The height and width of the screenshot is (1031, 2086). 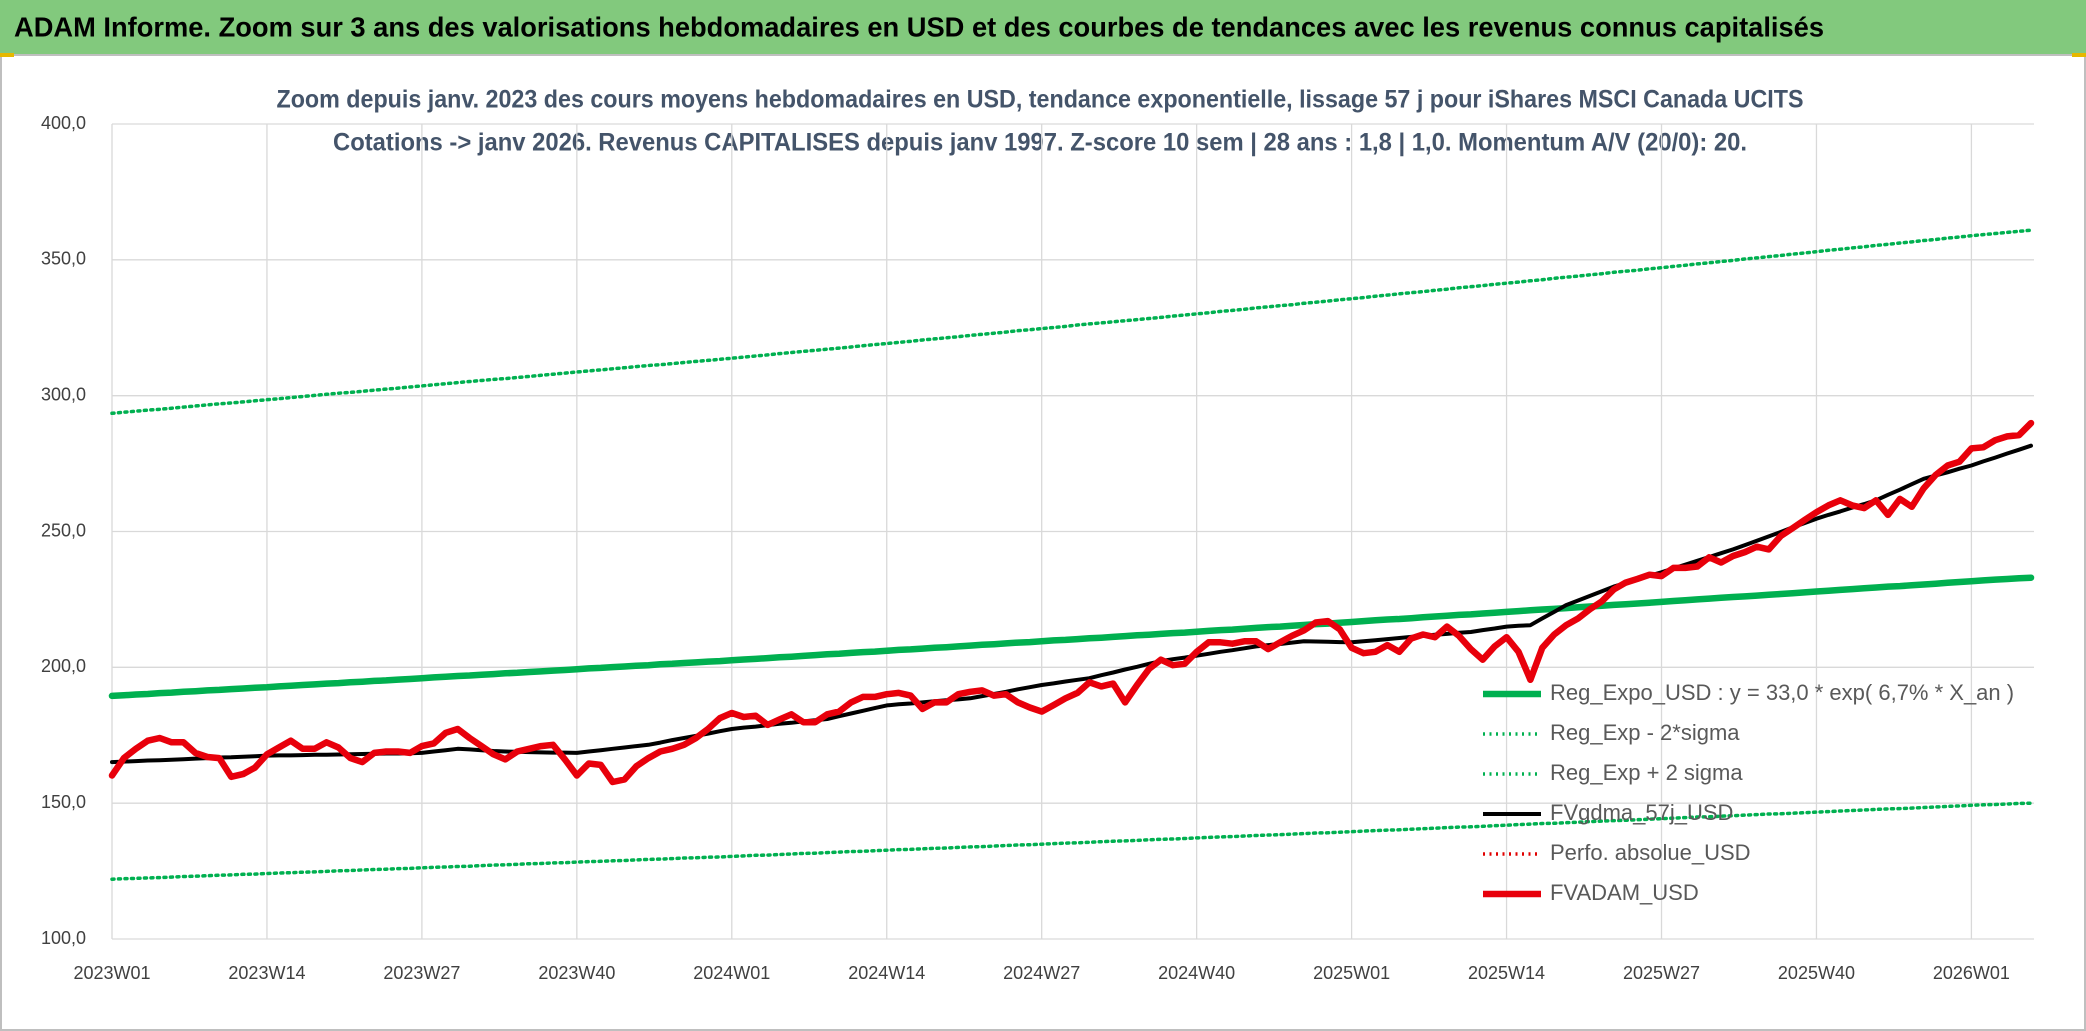 I want to click on y-tick-label: 400,0, so click(x=63, y=123).